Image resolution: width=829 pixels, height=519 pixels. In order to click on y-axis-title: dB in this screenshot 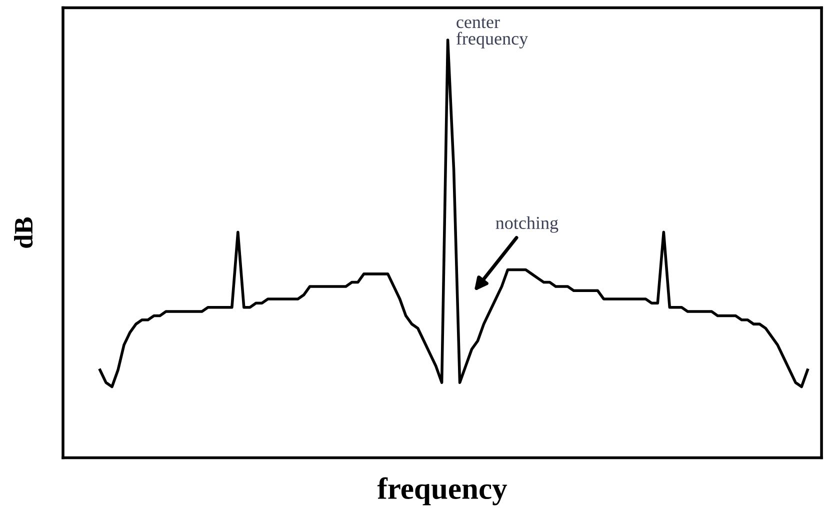, I will do `click(23, 232)`.